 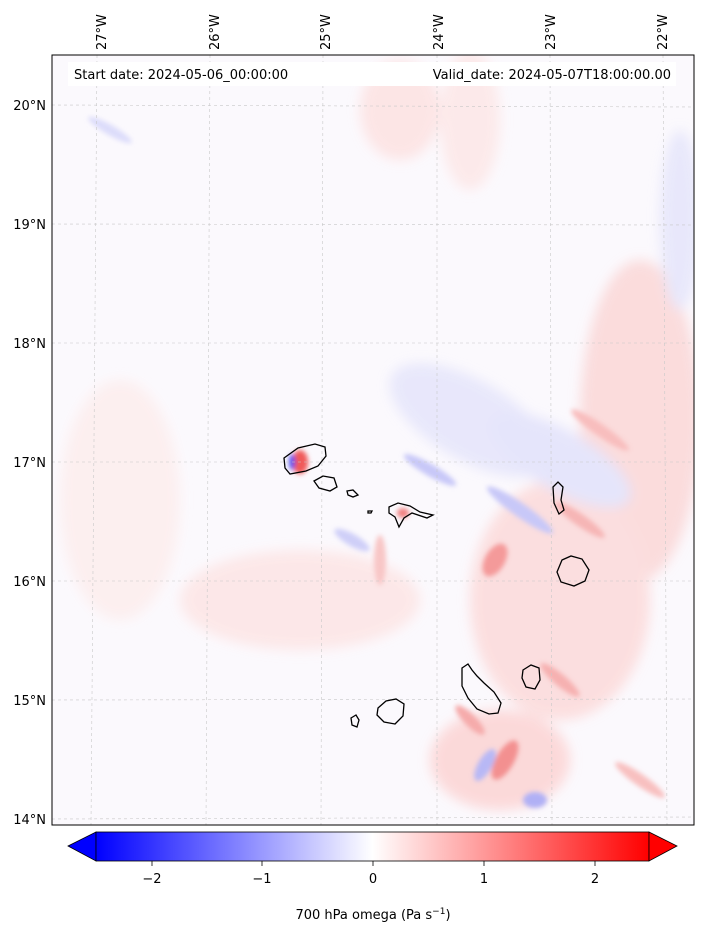 I want to click on colorbar-label-text: 700 hPa omega (Pa s, so click(x=363, y=915).